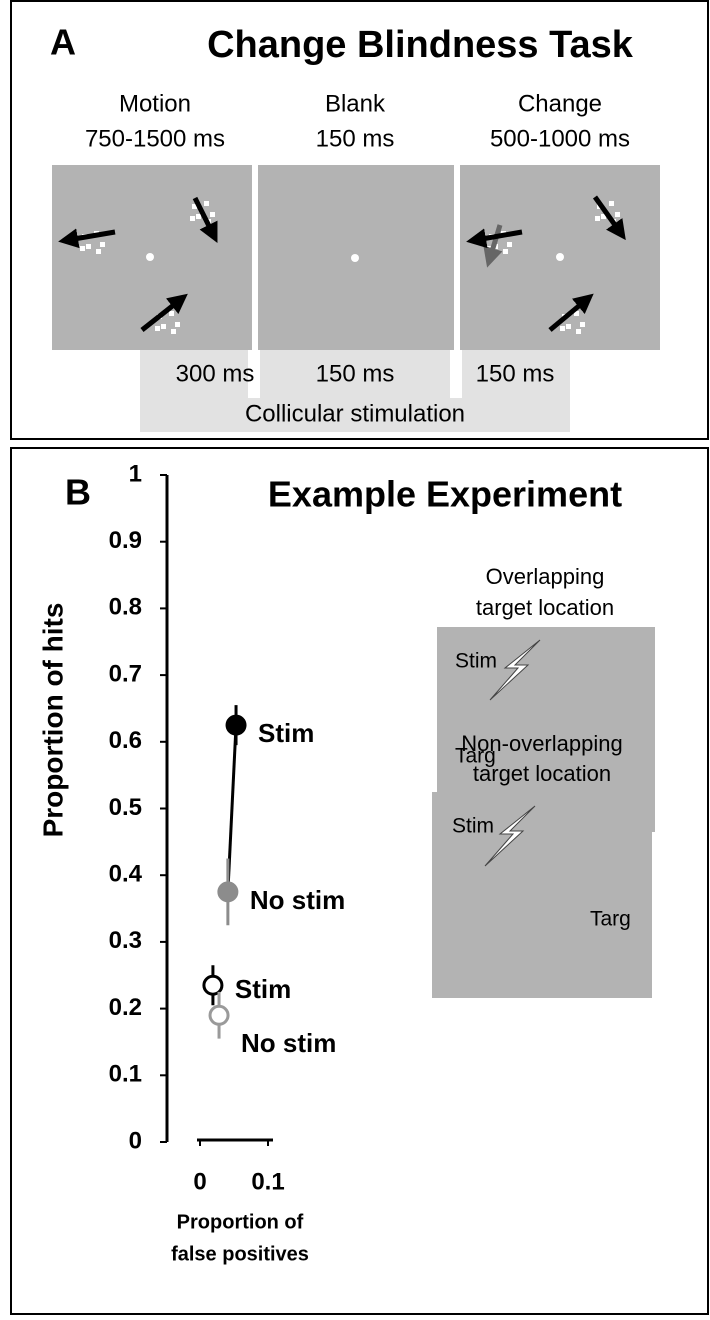 The height and width of the screenshot is (1320, 710). Describe the element at coordinates (155, 138) in the screenshot. I see `epoch-duration: 750-1500 ms` at that location.